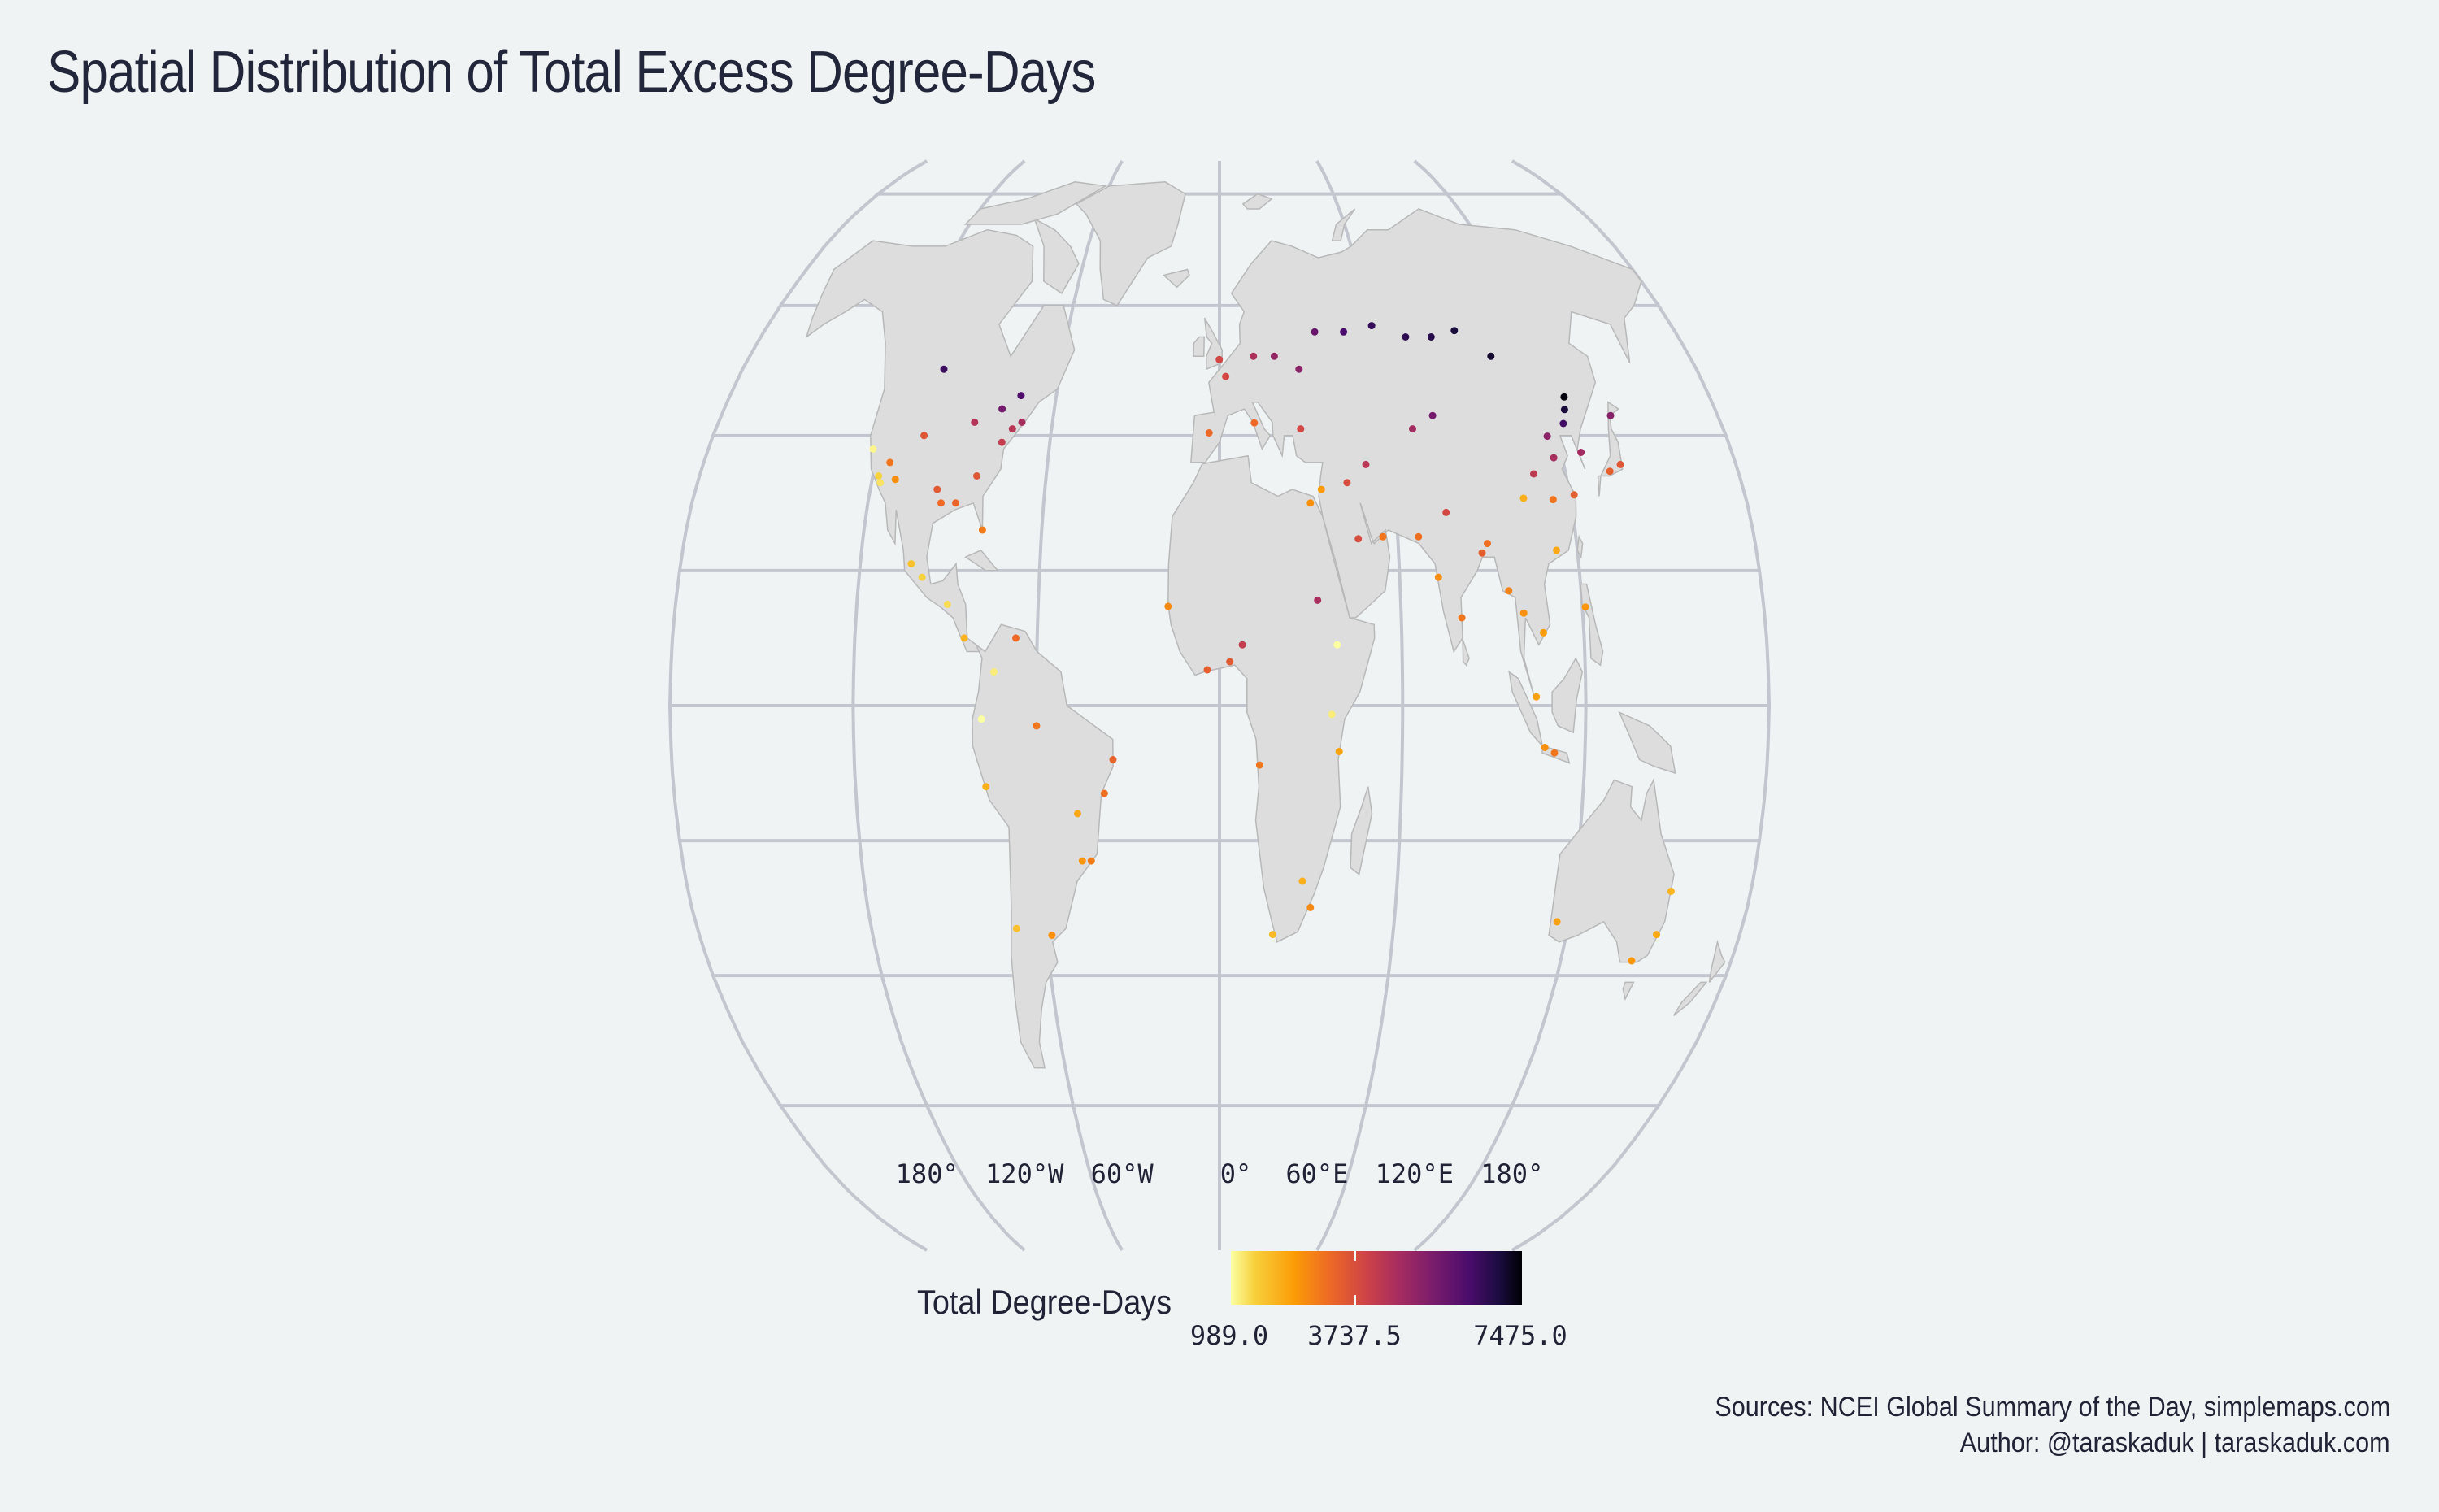 The image size is (2439, 1512). I want to click on land-tasmania, so click(1628, 991).